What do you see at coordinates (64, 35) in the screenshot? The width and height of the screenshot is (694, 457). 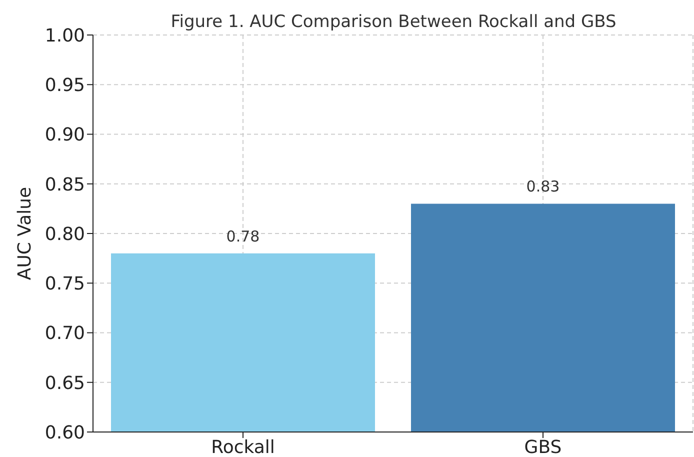 I see `y-tick-label: 1.00` at bounding box center [64, 35].